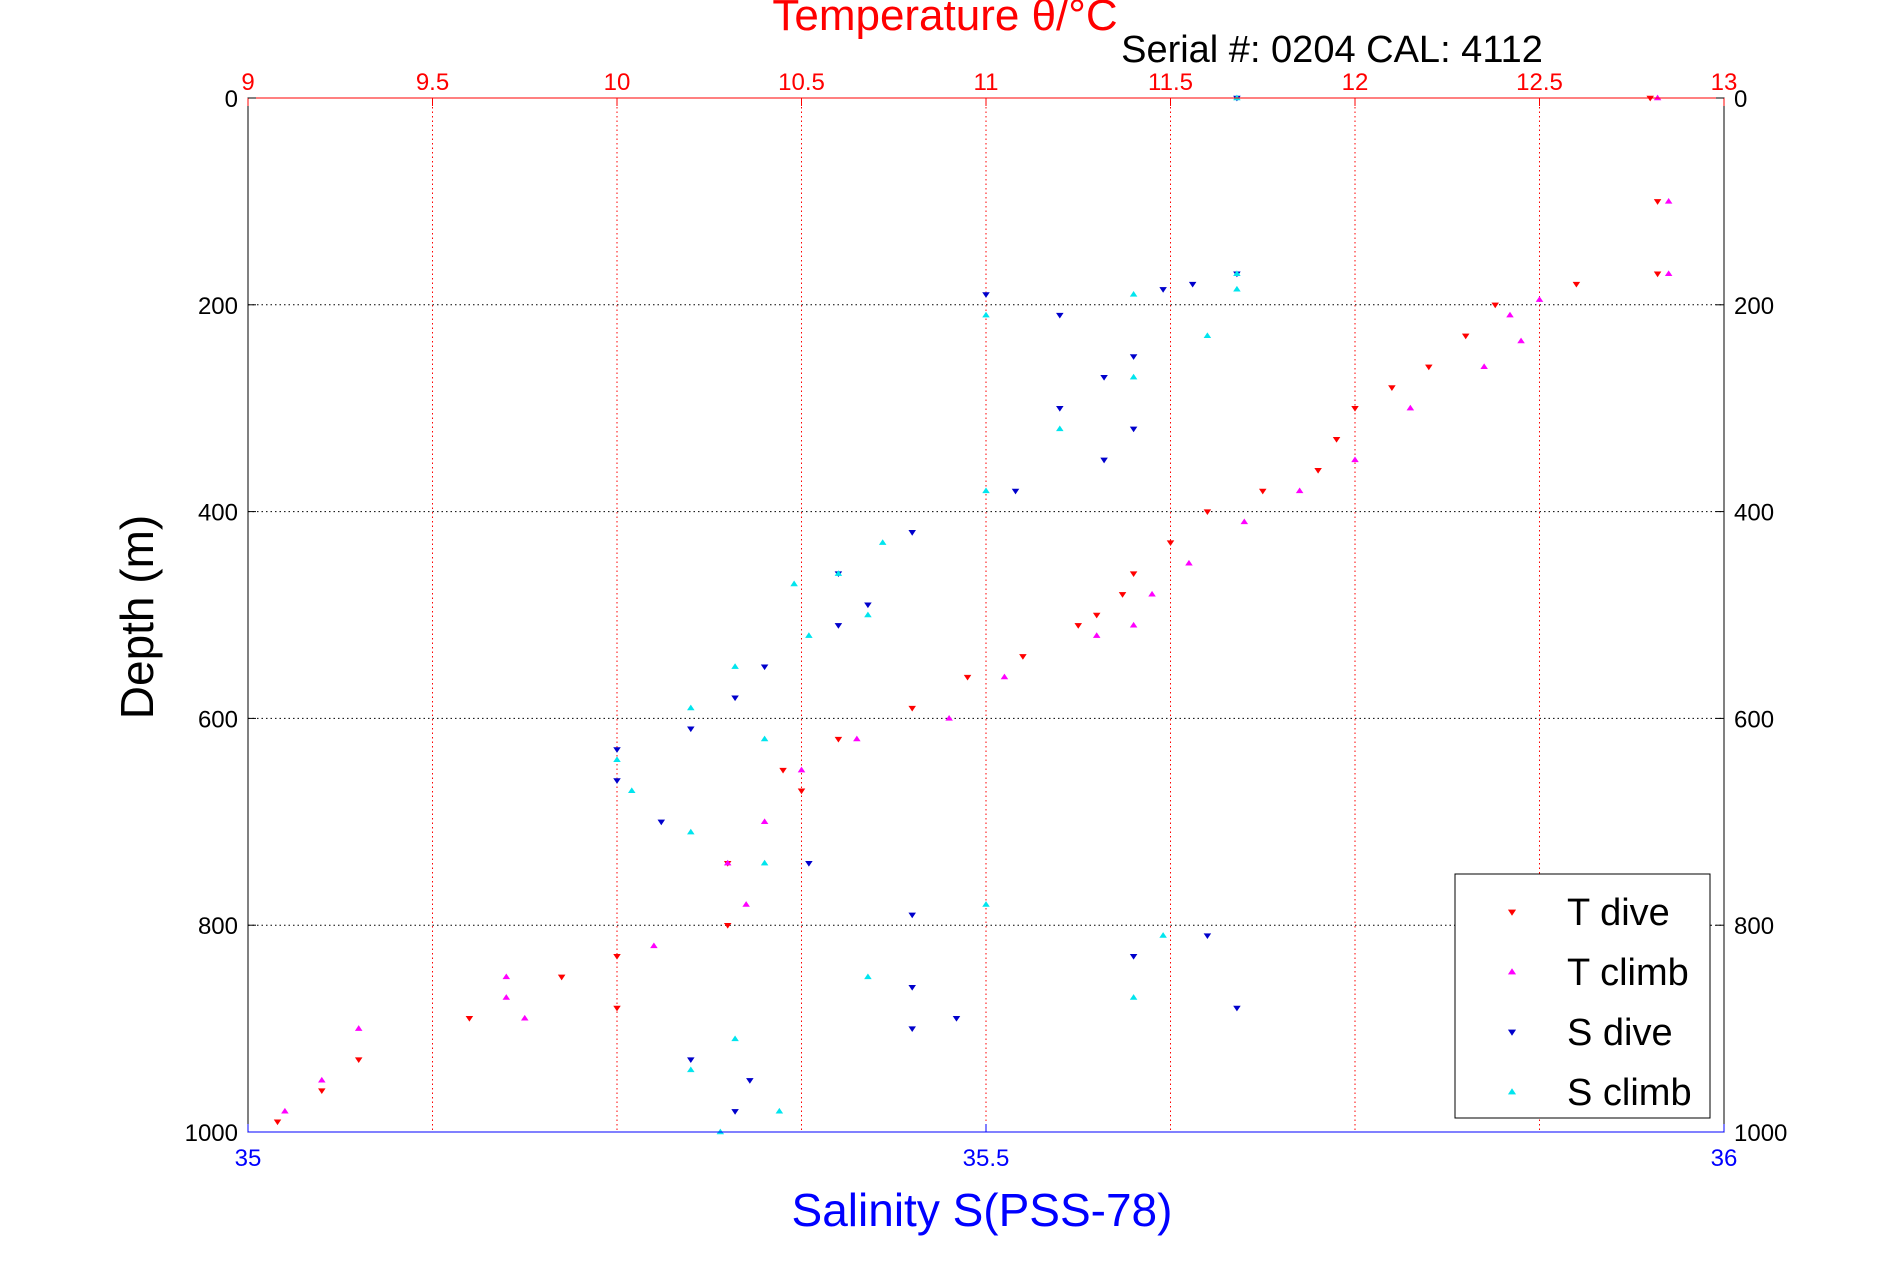 Image resolution: width=1891 pixels, height=1267 pixels. What do you see at coordinates (982, 1210) in the screenshot?
I see `x-axis-label: Salinity S(PSS-78)` at bounding box center [982, 1210].